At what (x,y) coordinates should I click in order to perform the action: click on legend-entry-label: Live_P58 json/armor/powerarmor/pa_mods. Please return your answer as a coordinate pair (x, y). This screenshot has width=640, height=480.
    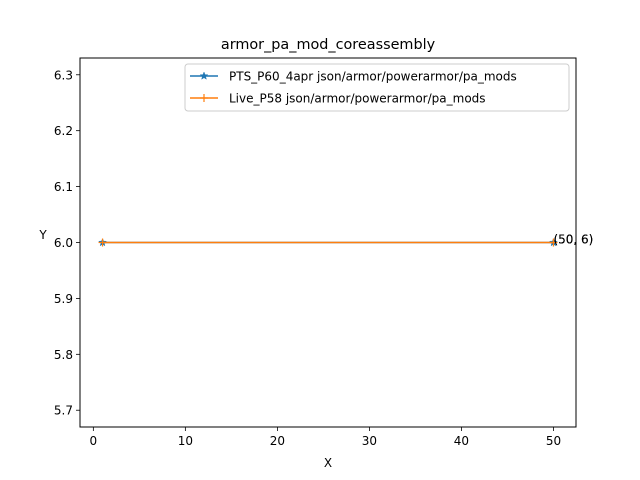
    Looking at the image, I should click on (357, 99).